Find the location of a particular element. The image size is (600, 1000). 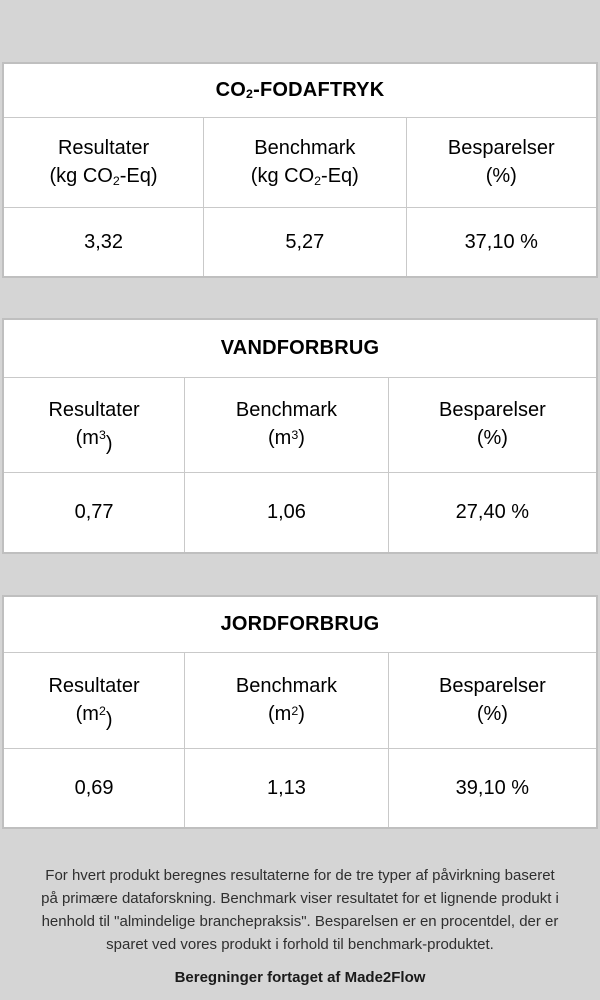

result-value: 3,32 is located at coordinates (104, 242).